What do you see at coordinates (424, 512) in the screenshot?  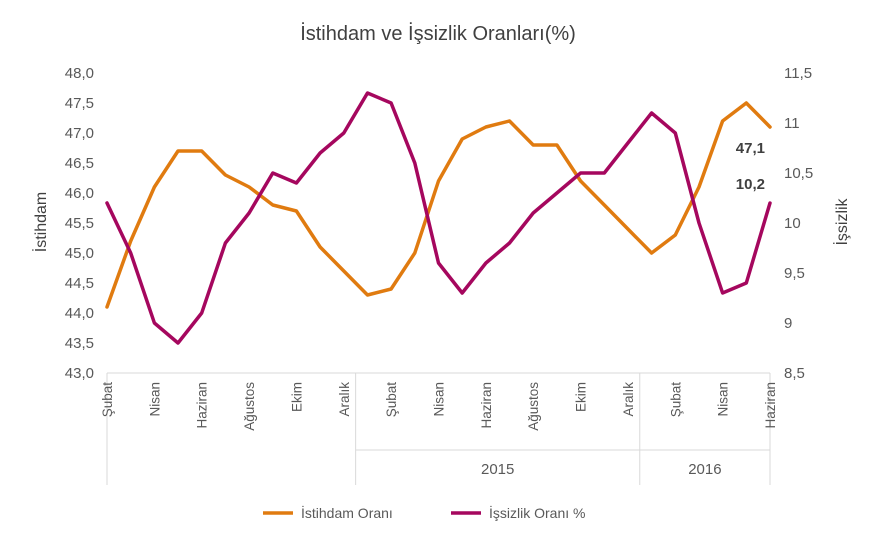 I see `legend: İstihdam Oranı İşsizlik Oranı %` at bounding box center [424, 512].